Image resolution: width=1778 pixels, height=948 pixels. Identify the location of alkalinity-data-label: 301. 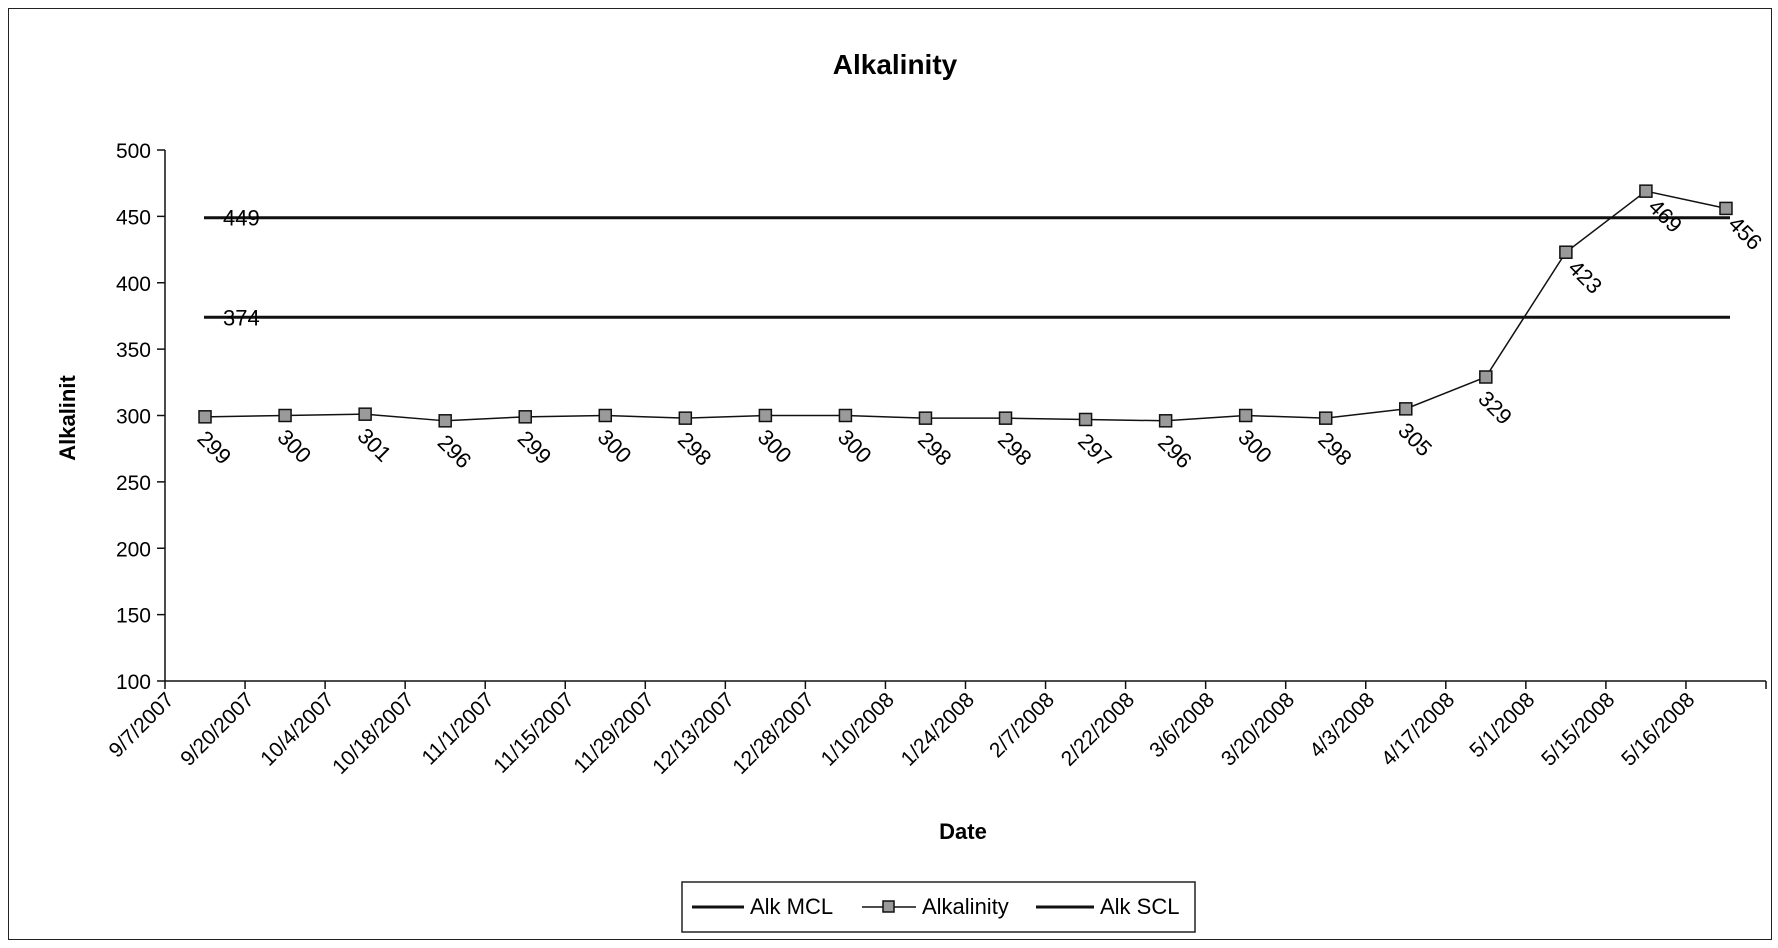
(375, 445).